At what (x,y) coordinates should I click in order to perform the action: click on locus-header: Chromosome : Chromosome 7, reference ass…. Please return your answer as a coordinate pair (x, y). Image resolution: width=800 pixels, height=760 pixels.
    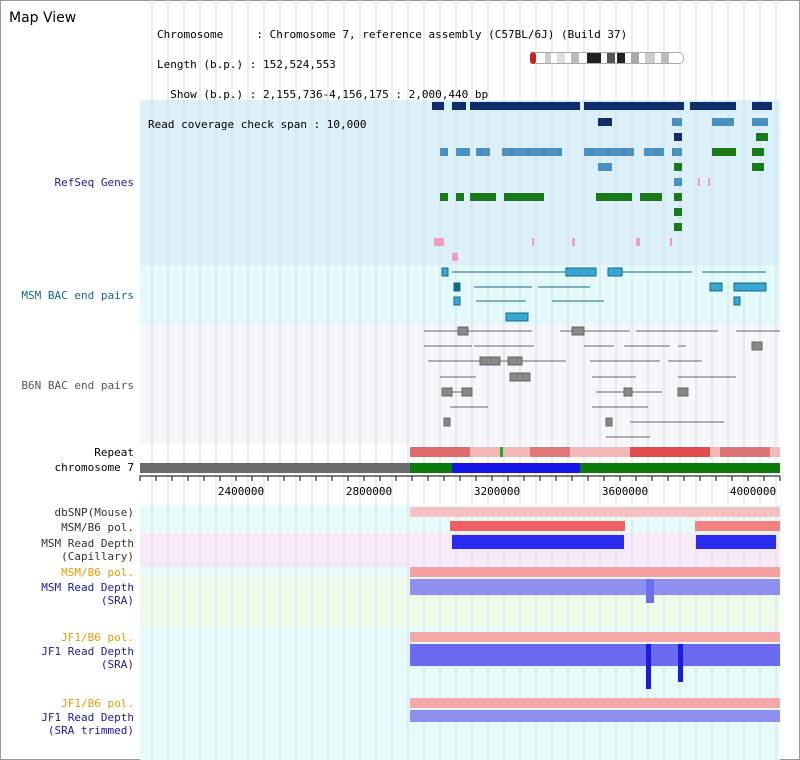
    Looking at the image, I should click on (387, 75).